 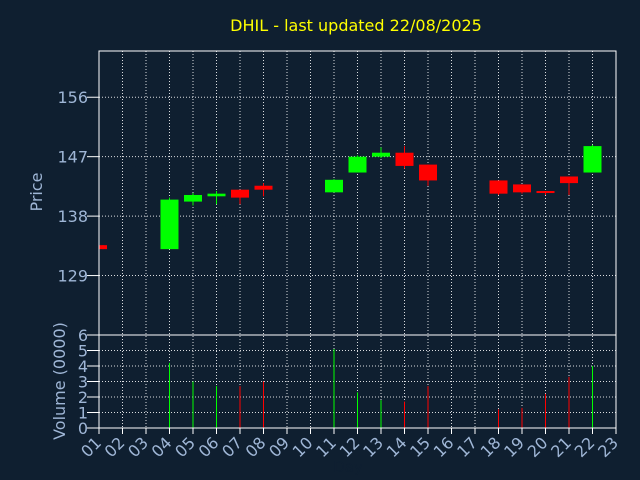 I want to click on volume-tick-label: 3, so click(x=83, y=382).